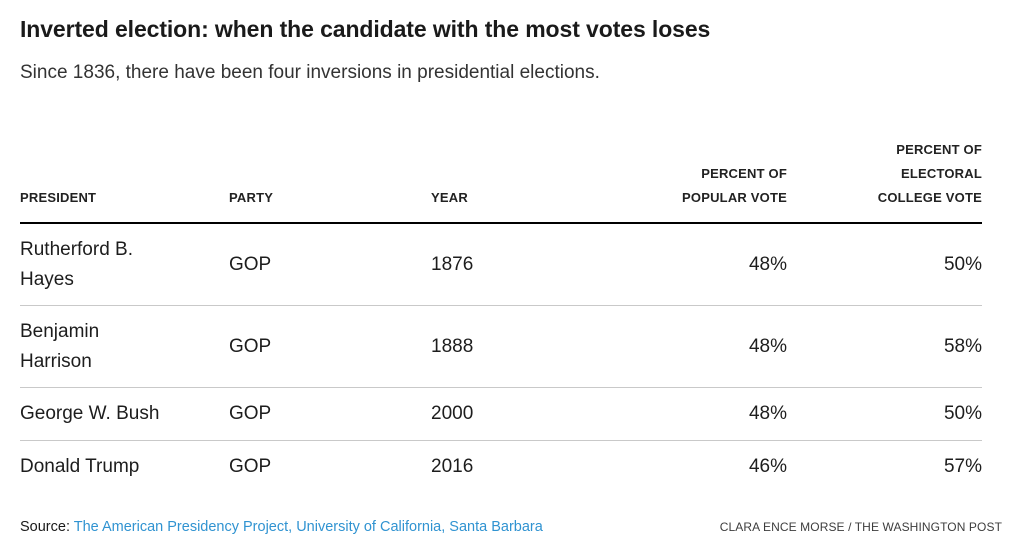 Image resolution: width=1018 pixels, height=555 pixels. What do you see at coordinates (516, 414) in the screenshot?
I see `cell-year: 2000` at bounding box center [516, 414].